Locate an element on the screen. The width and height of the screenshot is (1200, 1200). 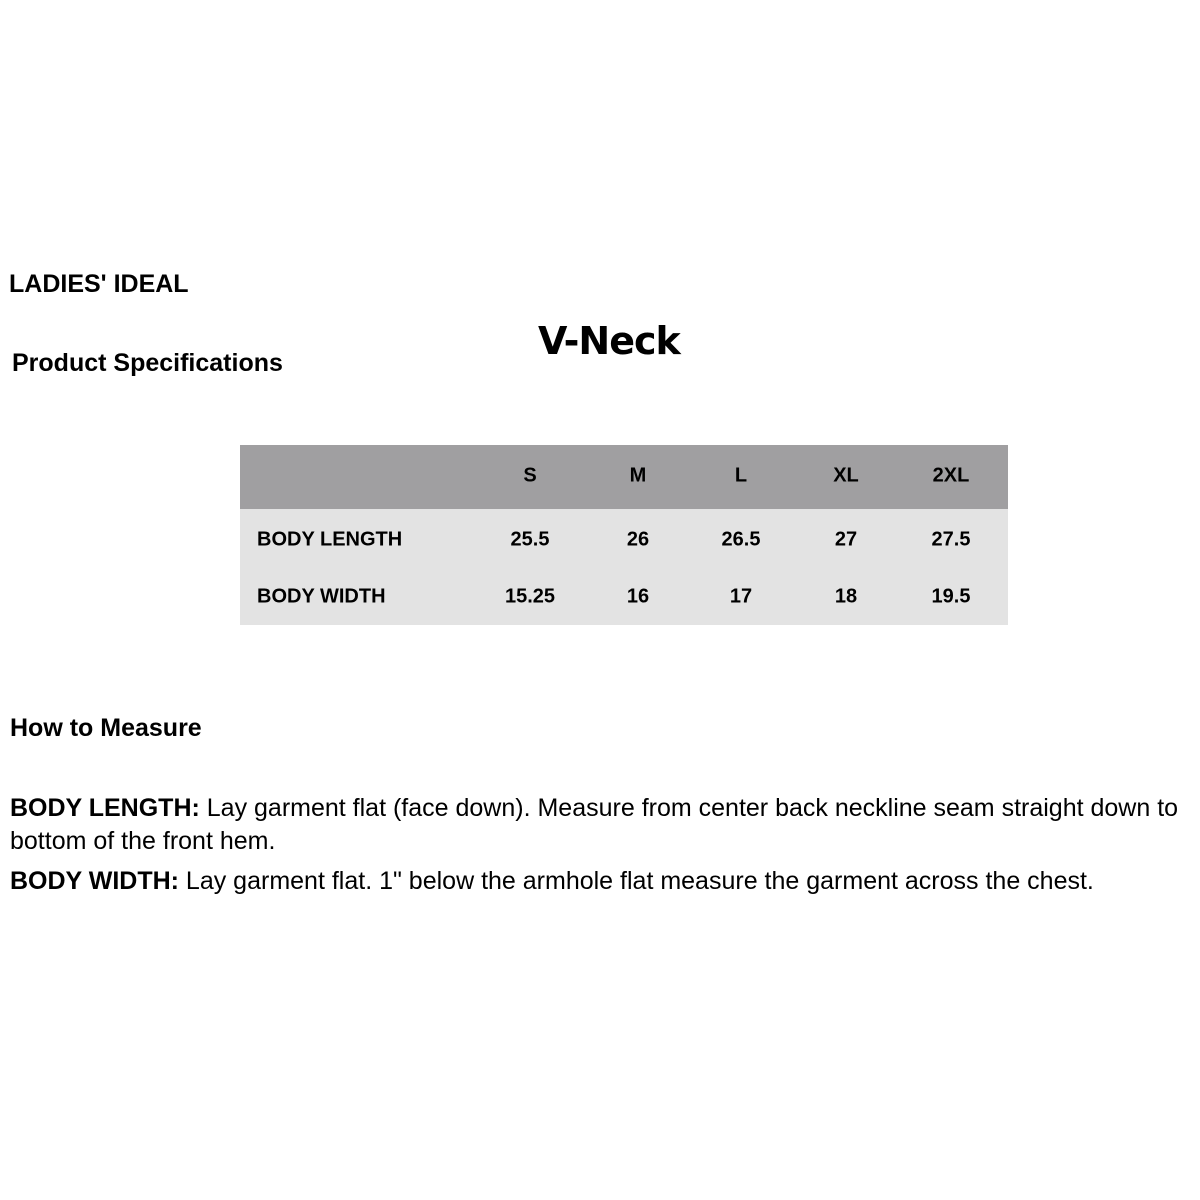
table-cell: 25.5 is located at coordinates (530, 539).